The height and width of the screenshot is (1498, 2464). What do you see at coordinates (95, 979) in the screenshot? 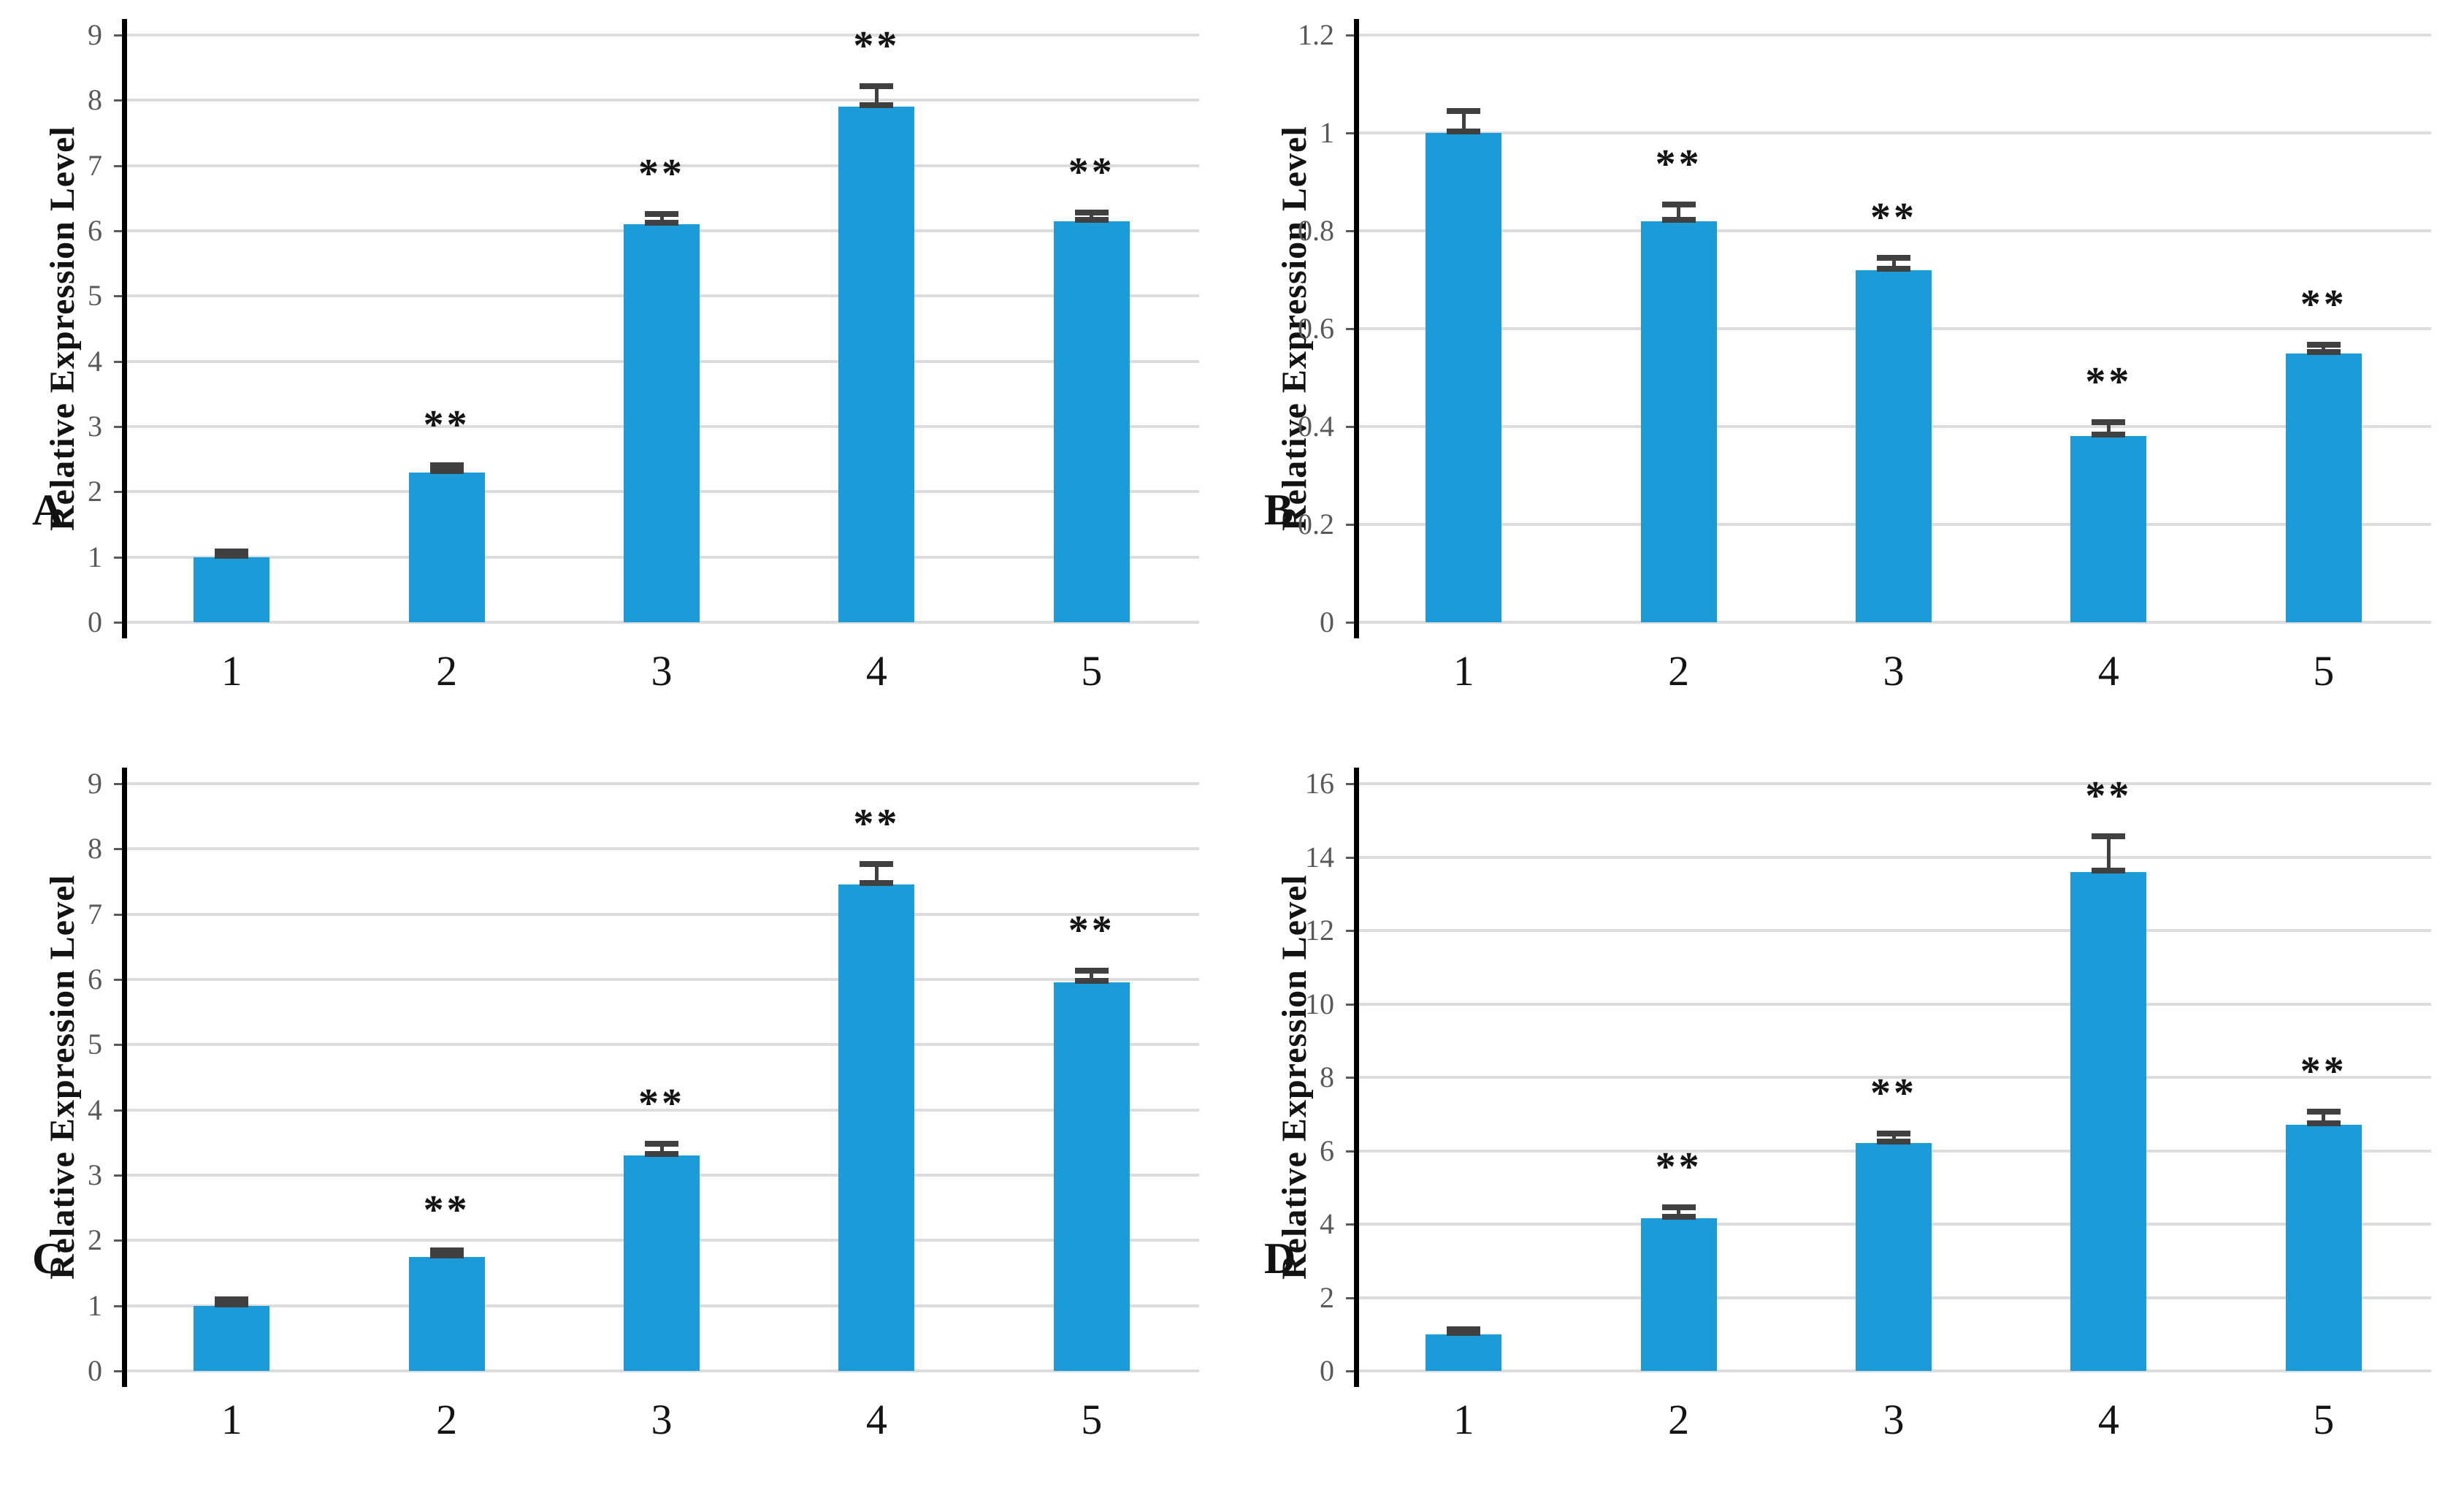
I see `y-tick-label: 6` at bounding box center [95, 979].